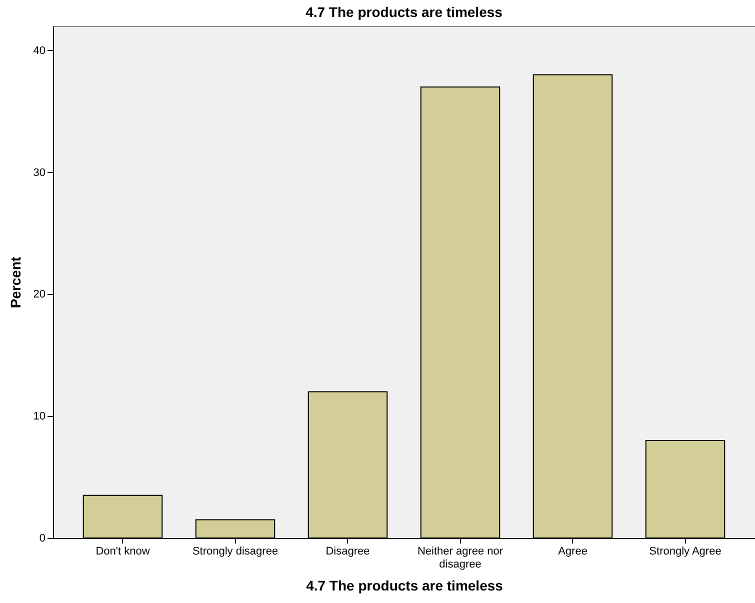 Image resolution: width=755 pixels, height=603 pixels. Describe the element at coordinates (39, 416) in the screenshot. I see `y-tick-label: 10` at that location.